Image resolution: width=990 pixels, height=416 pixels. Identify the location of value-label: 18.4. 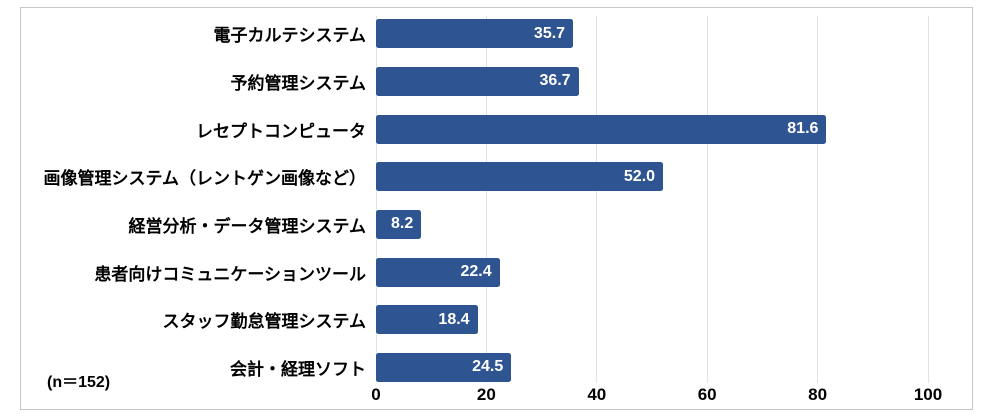
(454, 319).